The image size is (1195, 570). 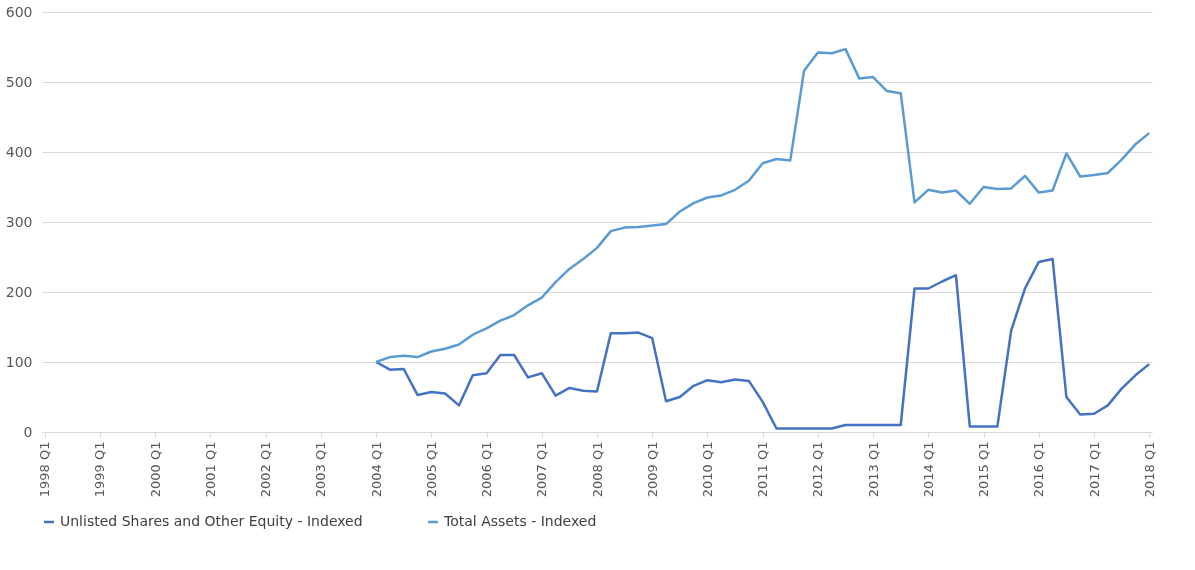 I want to click on x-tick-label: 2014 Q1, so click(x=928, y=469).